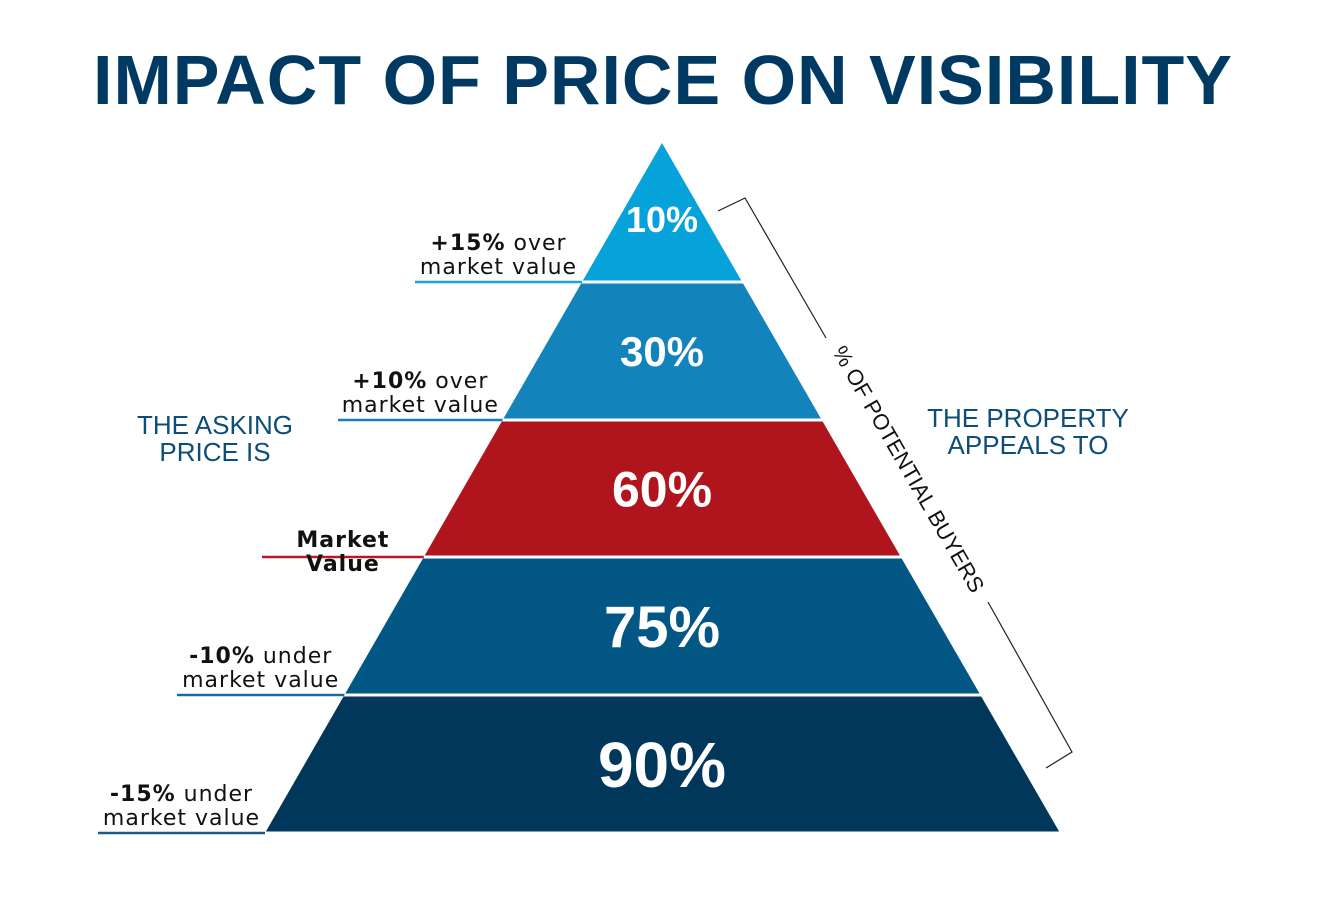 This screenshot has height=907, width=1326. What do you see at coordinates (222, 656) in the screenshot?
I see `label-bold: -10%` at bounding box center [222, 656].